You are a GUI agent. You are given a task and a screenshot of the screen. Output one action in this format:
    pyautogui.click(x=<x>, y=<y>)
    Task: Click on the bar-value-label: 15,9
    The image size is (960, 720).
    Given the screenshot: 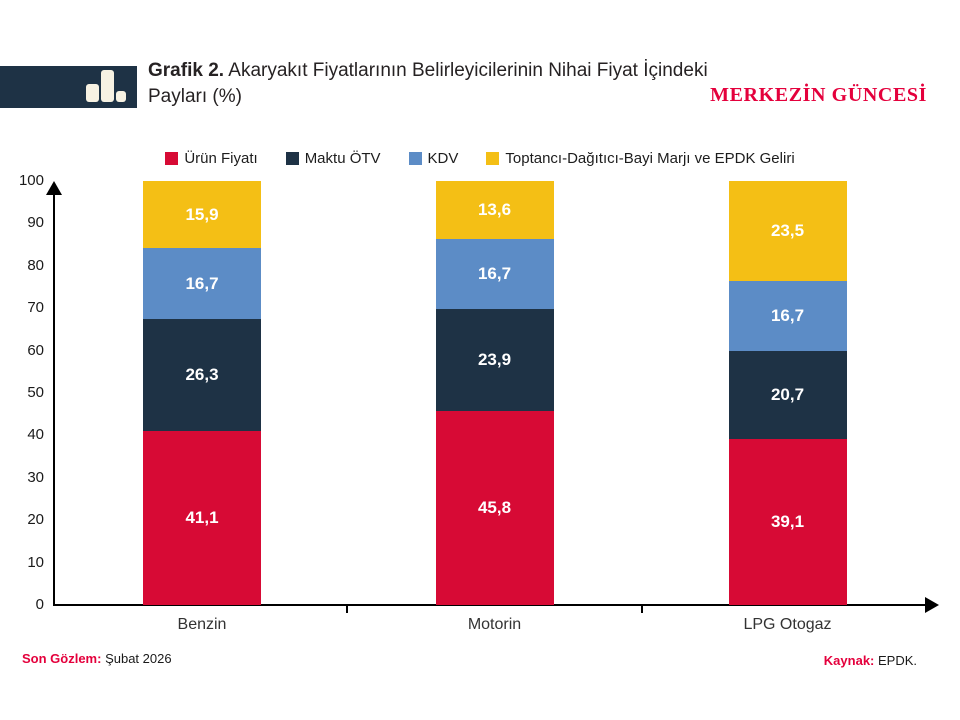 What is the action you would take?
    pyautogui.click(x=202, y=214)
    